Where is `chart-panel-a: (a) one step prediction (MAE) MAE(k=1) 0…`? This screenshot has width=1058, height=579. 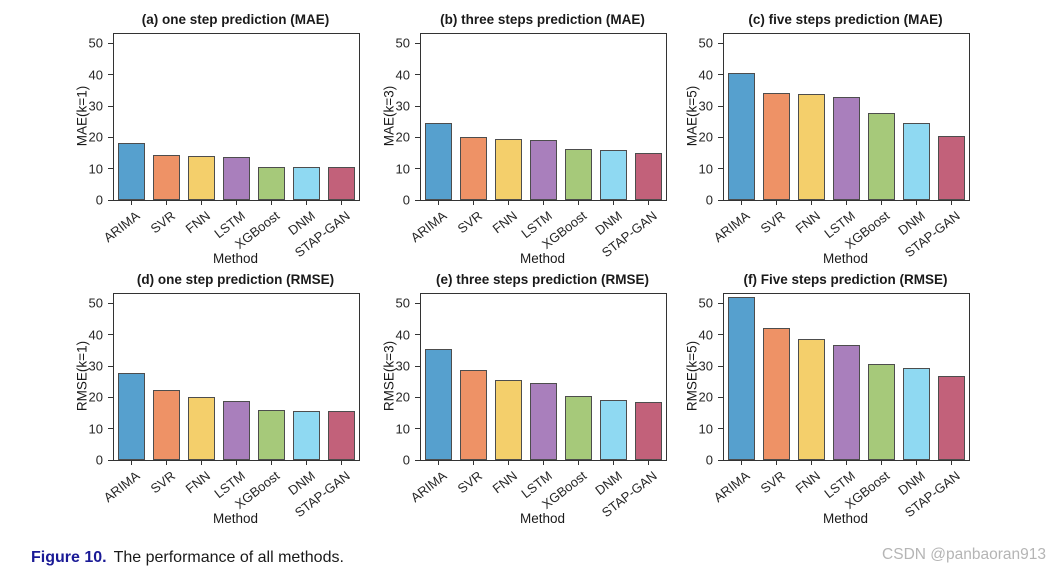
chart-panel-a: (a) one step prediction (MAE) MAE(k=1) 0… is located at coordinates (213, 141).